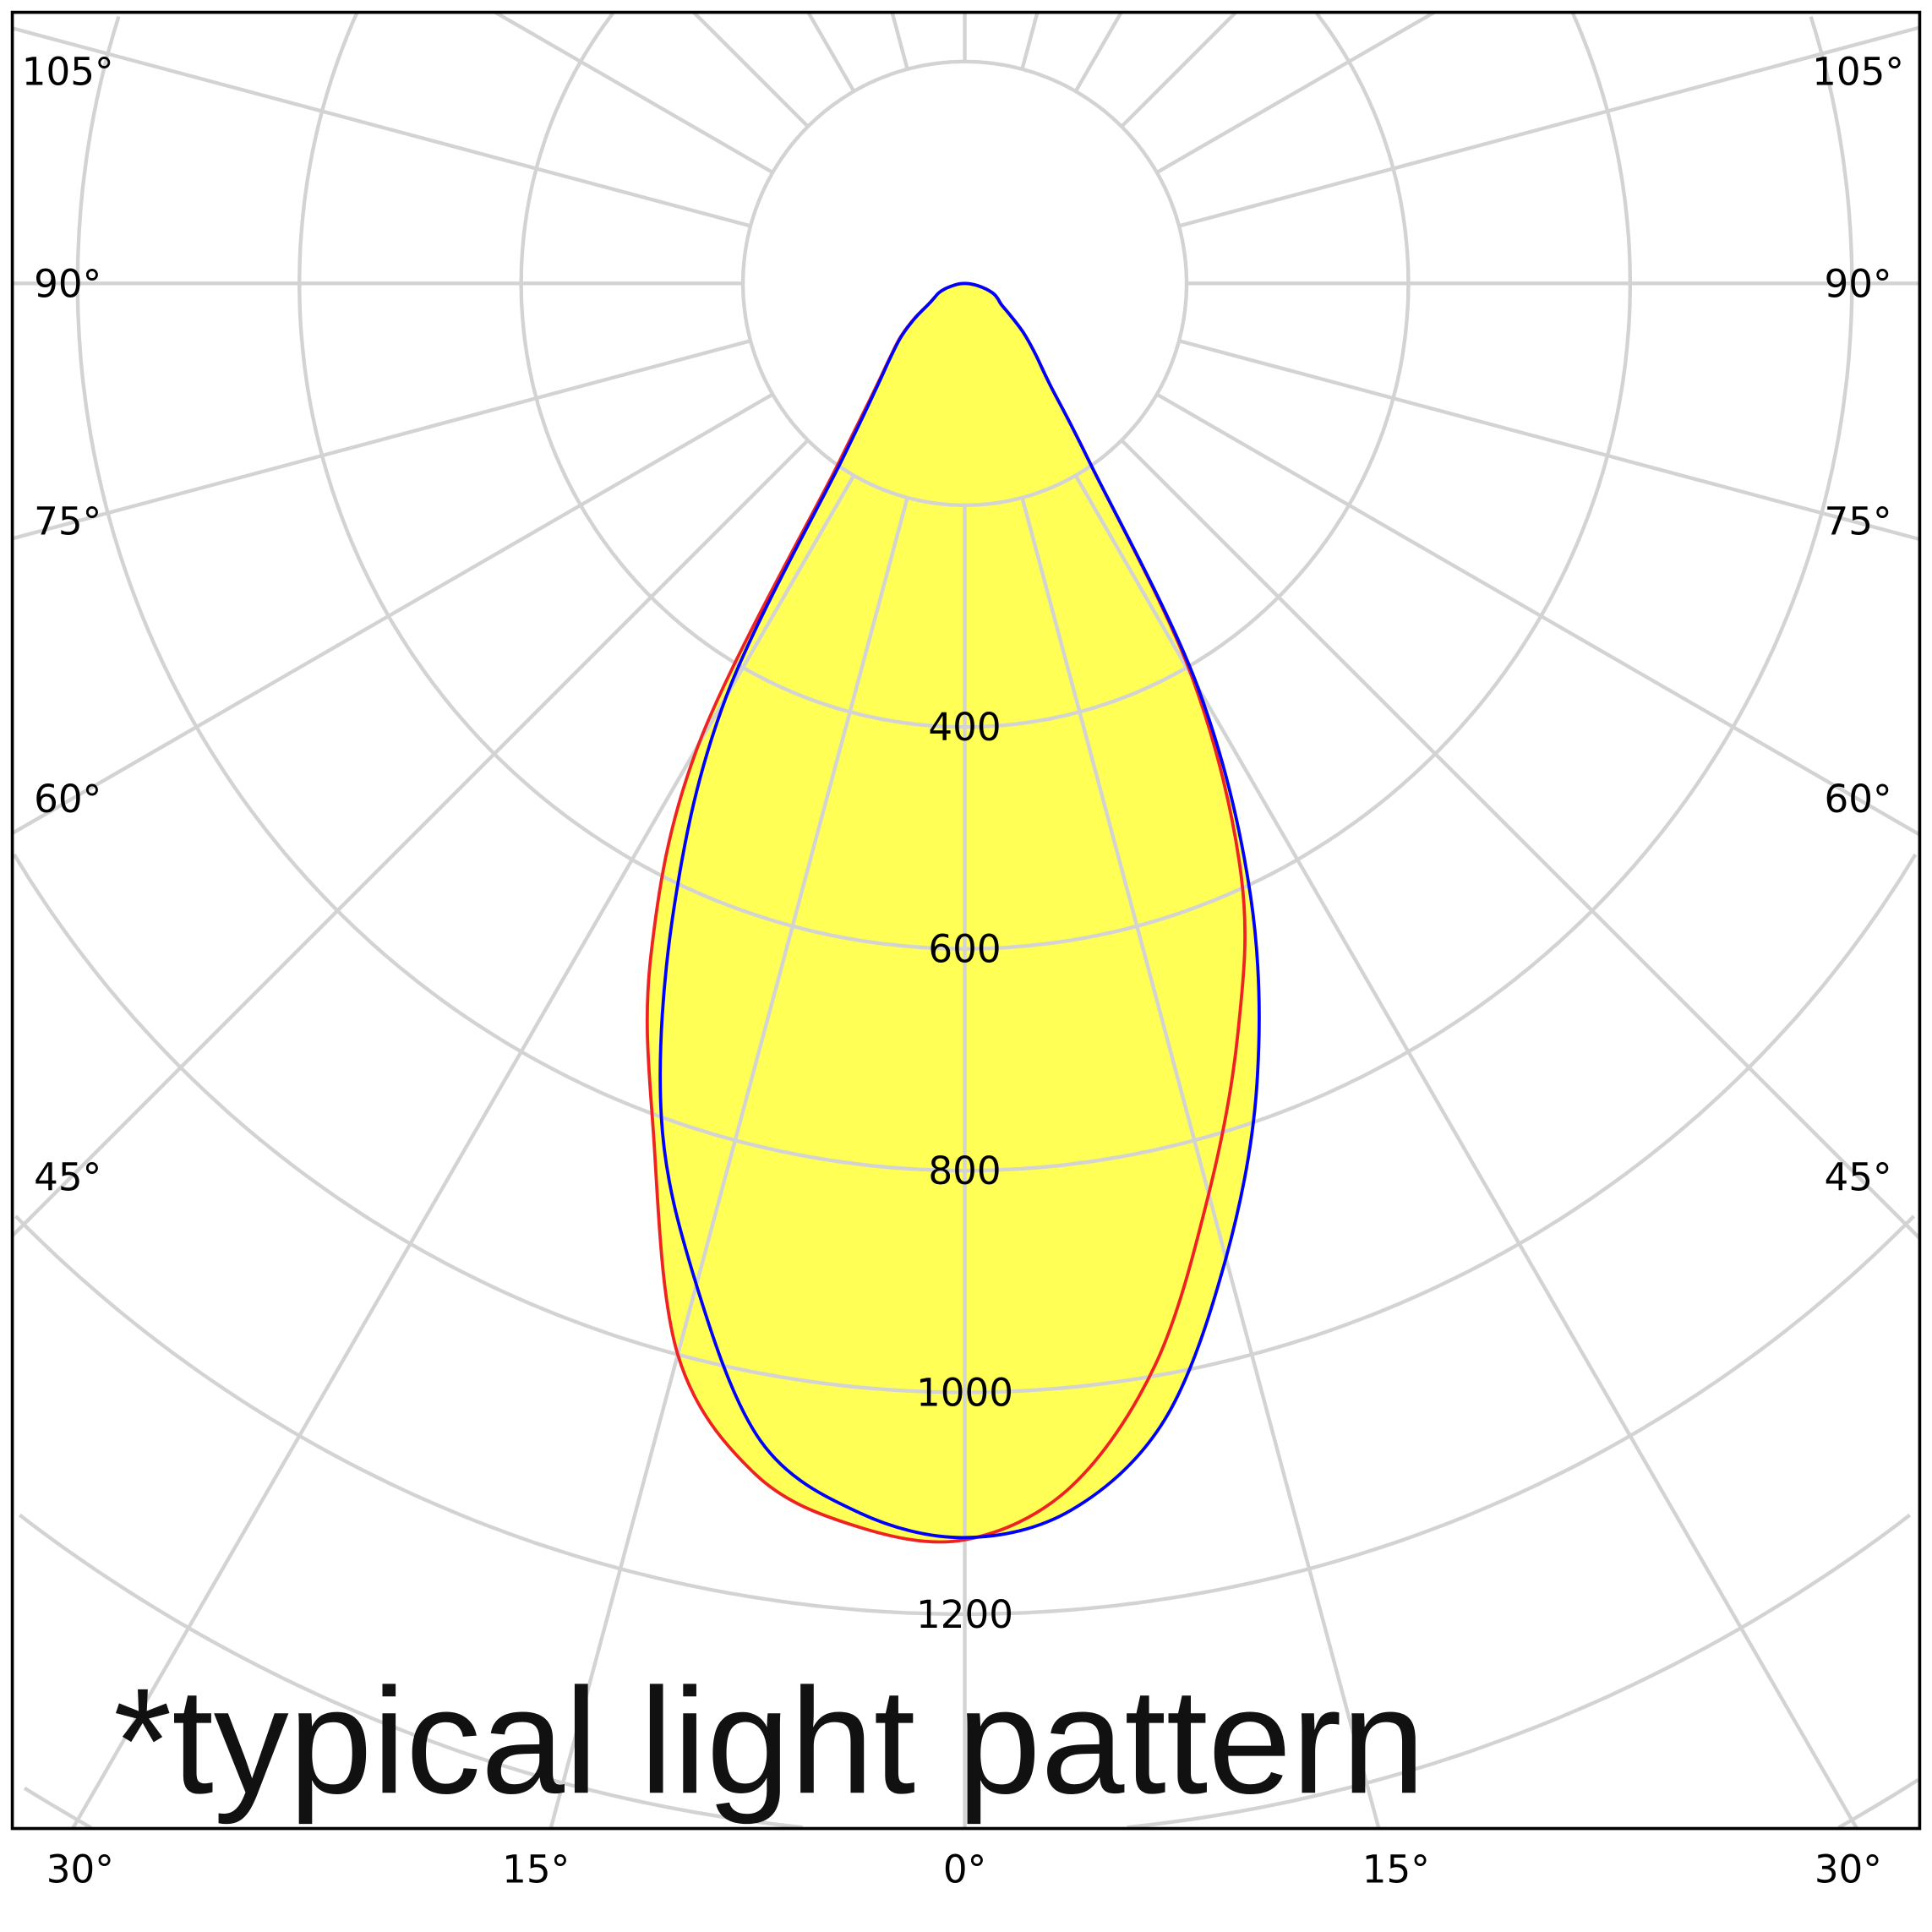 The height and width of the screenshot is (1932, 1932). What do you see at coordinates (769, 1740) in the screenshot?
I see `typical-light-pattern-note: *typical light pattern` at bounding box center [769, 1740].